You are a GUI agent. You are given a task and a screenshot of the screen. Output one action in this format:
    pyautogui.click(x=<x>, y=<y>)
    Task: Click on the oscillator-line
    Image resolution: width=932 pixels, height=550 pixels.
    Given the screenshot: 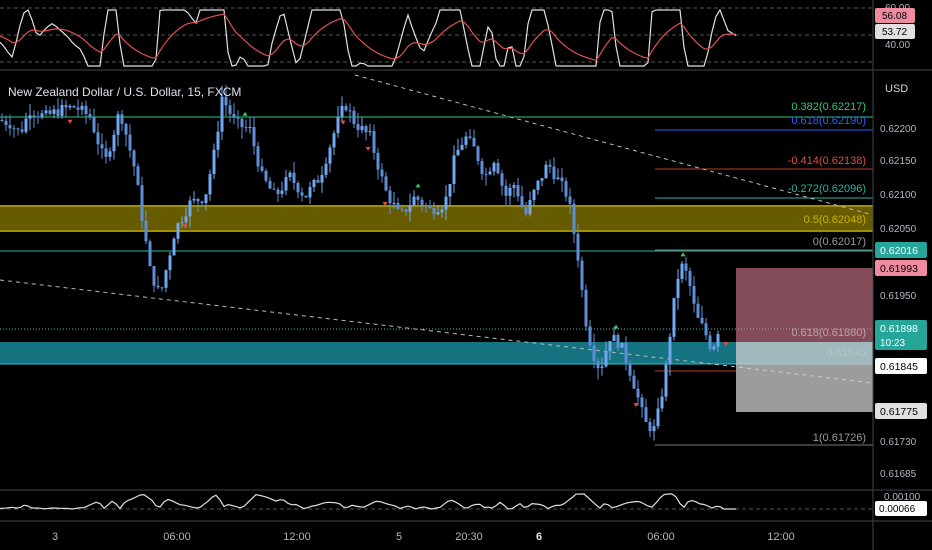 What is the action you would take?
    pyautogui.click(x=368, y=501)
    